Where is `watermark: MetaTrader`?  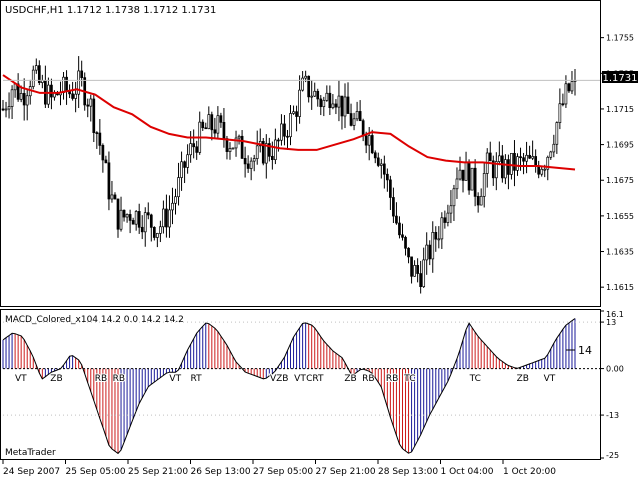 watermark: MetaTrader is located at coordinates (30, 453).